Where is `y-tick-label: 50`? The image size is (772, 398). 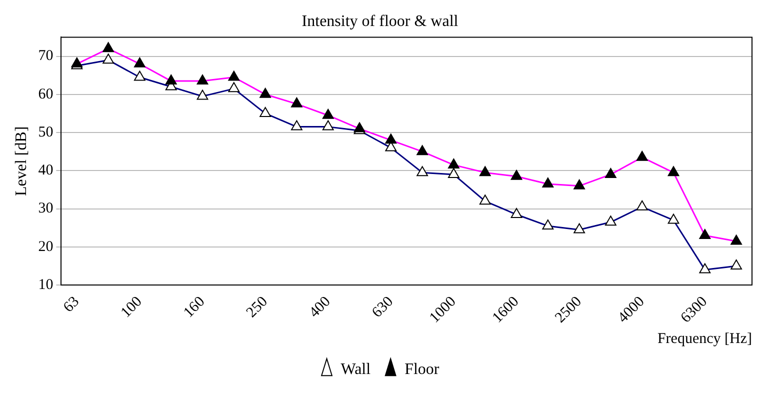 y-tick-label: 50 is located at coordinates (46, 132).